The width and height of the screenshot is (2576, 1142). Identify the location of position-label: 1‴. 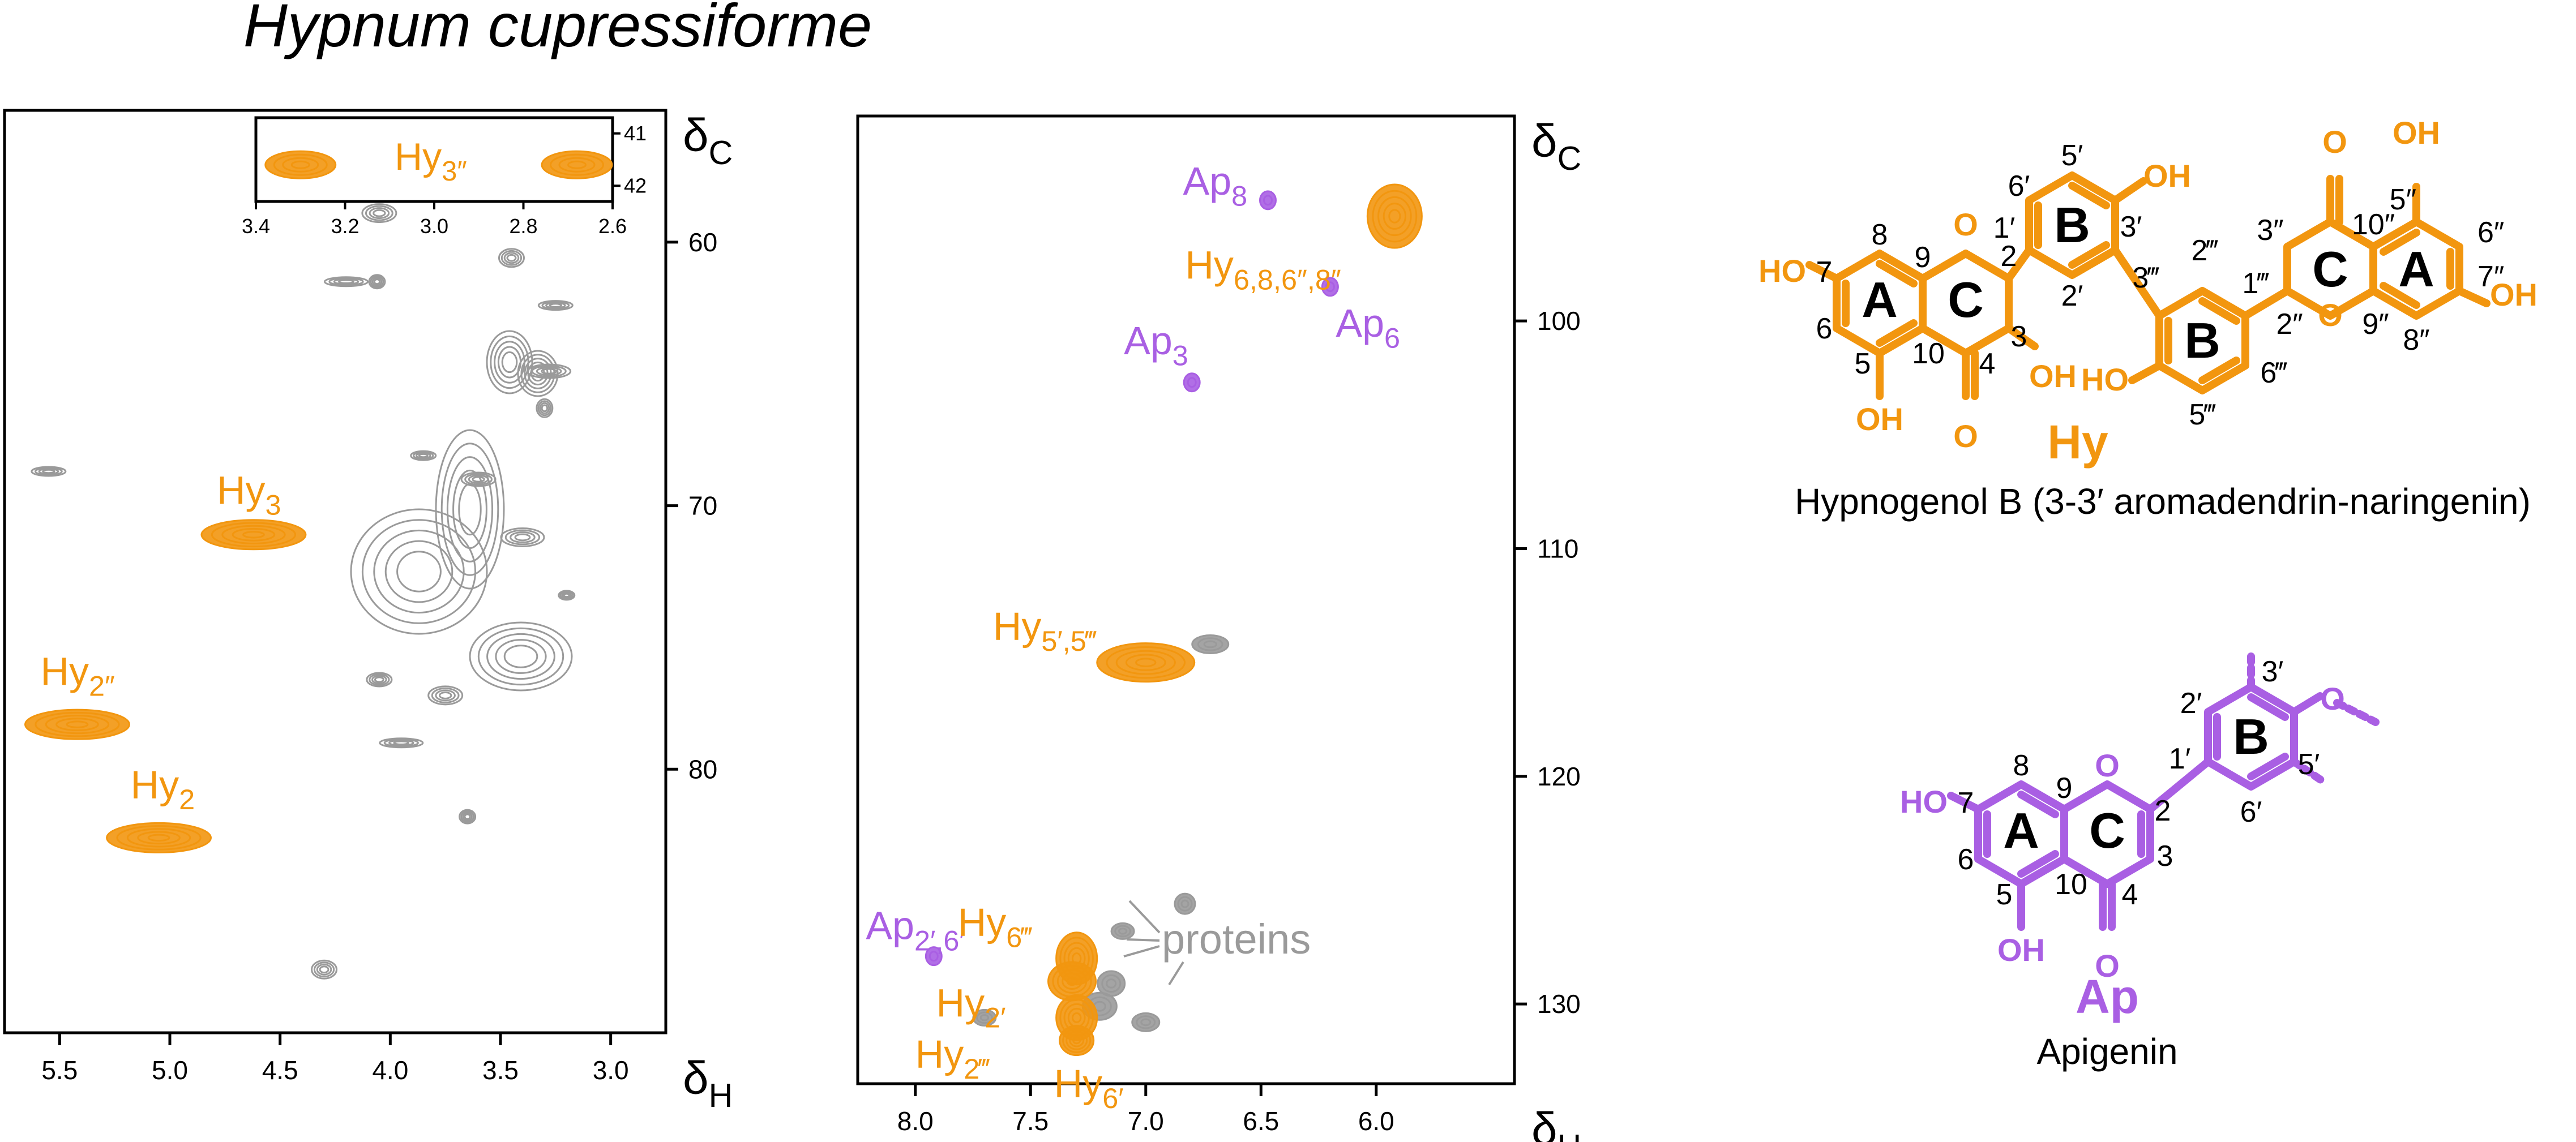
(2255, 283).